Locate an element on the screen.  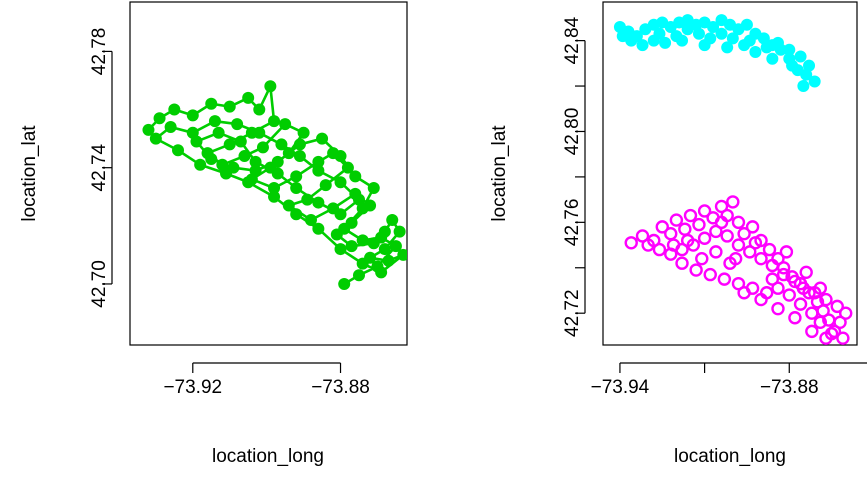
y-tick-label: 42.70 is located at coordinates (99, 284).